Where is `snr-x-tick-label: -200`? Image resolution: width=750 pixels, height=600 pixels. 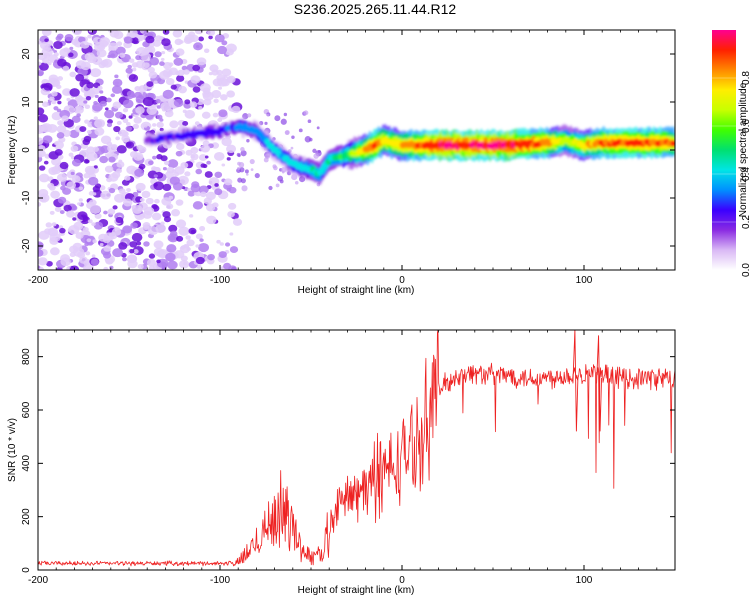
snr-x-tick-label: -200 is located at coordinates (38, 580).